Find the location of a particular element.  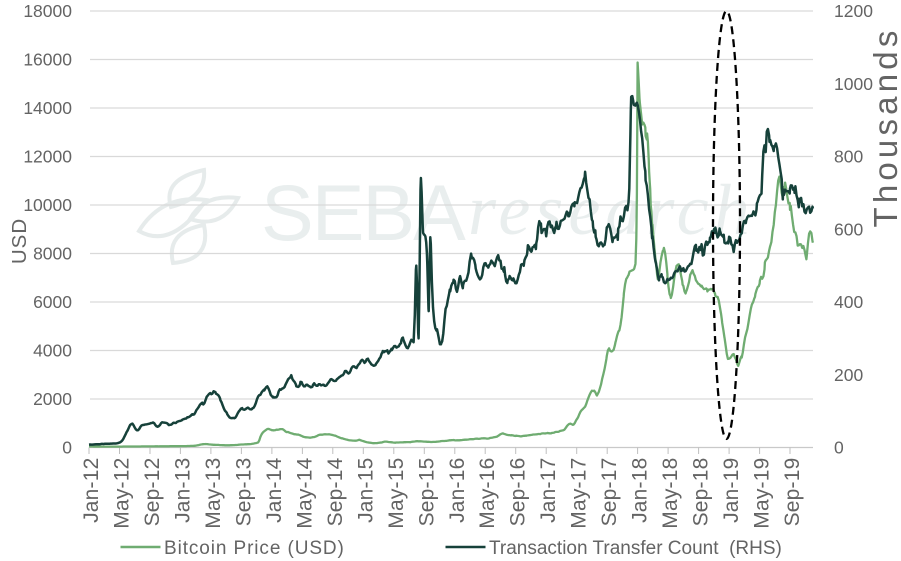

svg-text: 6000 is located at coordinates (52, 302).